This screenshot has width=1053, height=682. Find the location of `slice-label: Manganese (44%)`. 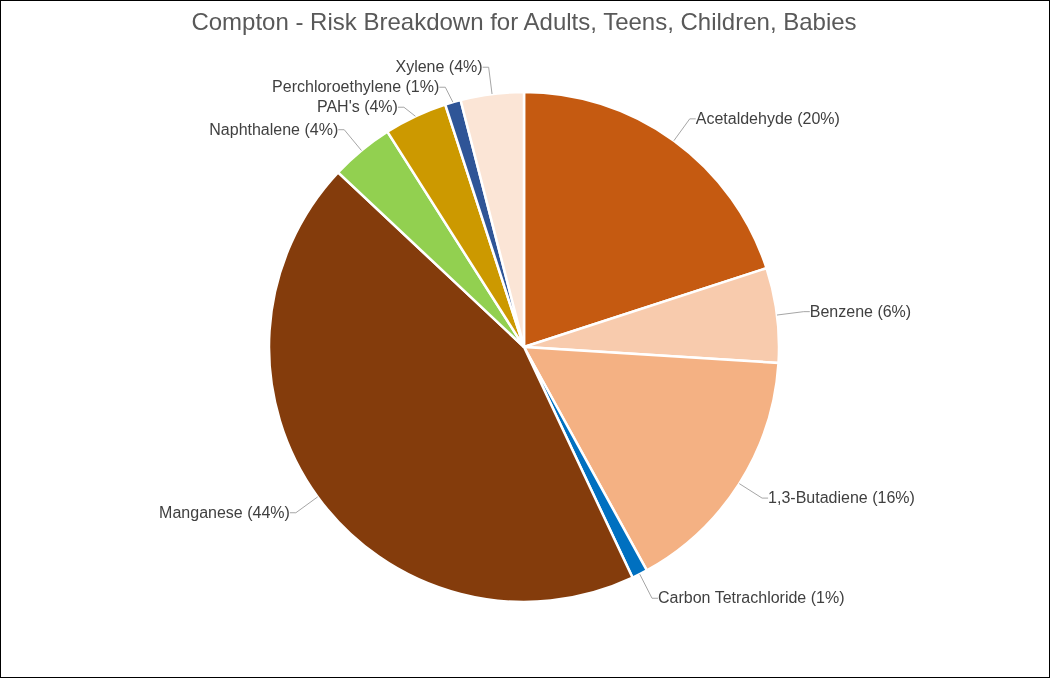

slice-label: Manganese (44%) is located at coordinates (224, 512).